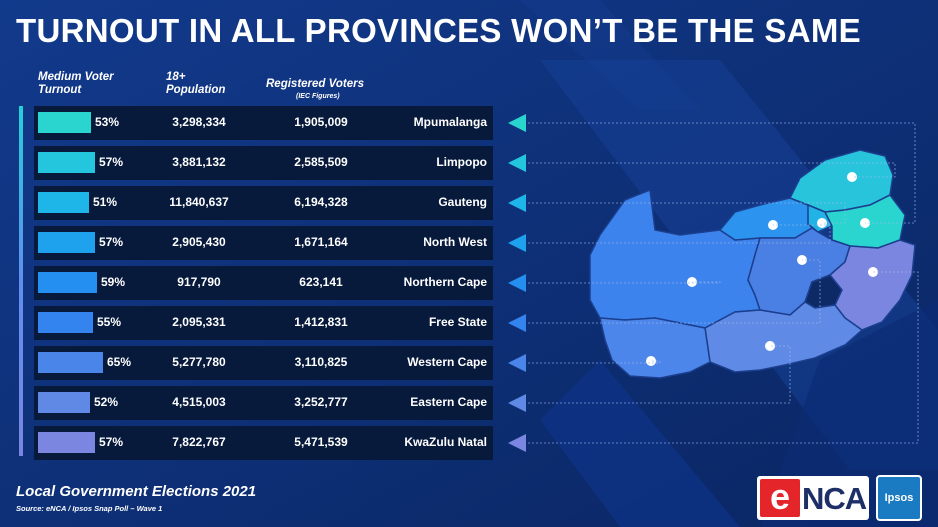 The width and height of the screenshot is (938, 527). Describe the element at coordinates (199, 162) in the screenshot. I see `population-cell: 3,881,132` at that location.